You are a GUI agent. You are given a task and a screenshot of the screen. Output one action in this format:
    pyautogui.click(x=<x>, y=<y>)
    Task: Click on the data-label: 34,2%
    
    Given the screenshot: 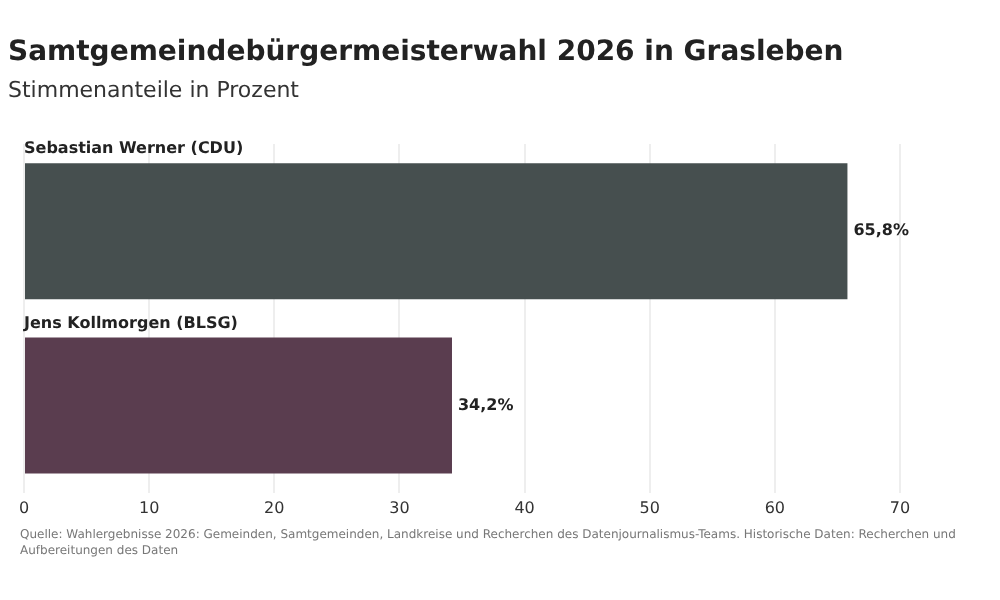 What is the action you would take?
    pyautogui.click(x=485, y=404)
    